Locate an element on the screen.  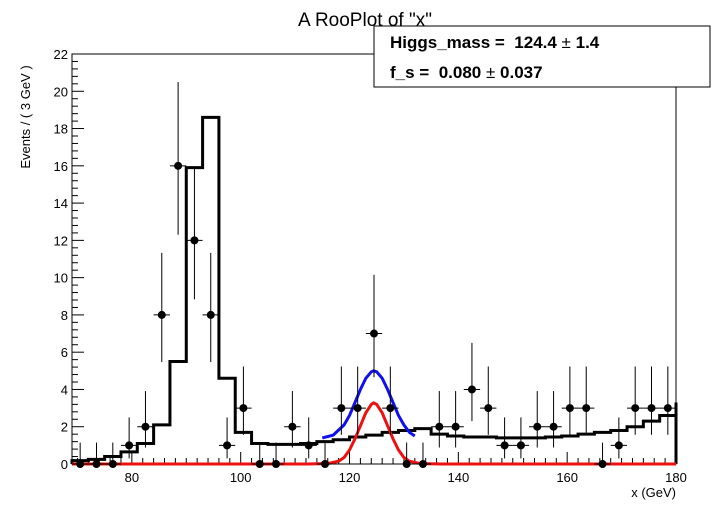
y-tick-label: 10 is located at coordinates (61, 278).